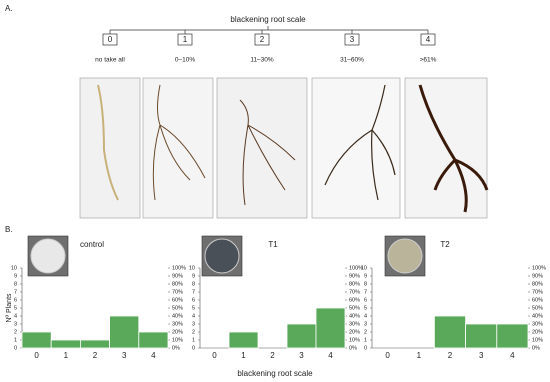 The image size is (550, 382). What do you see at coordinates (9, 308) in the screenshot?
I see `y-axis-label: Nº Plants` at bounding box center [9, 308].